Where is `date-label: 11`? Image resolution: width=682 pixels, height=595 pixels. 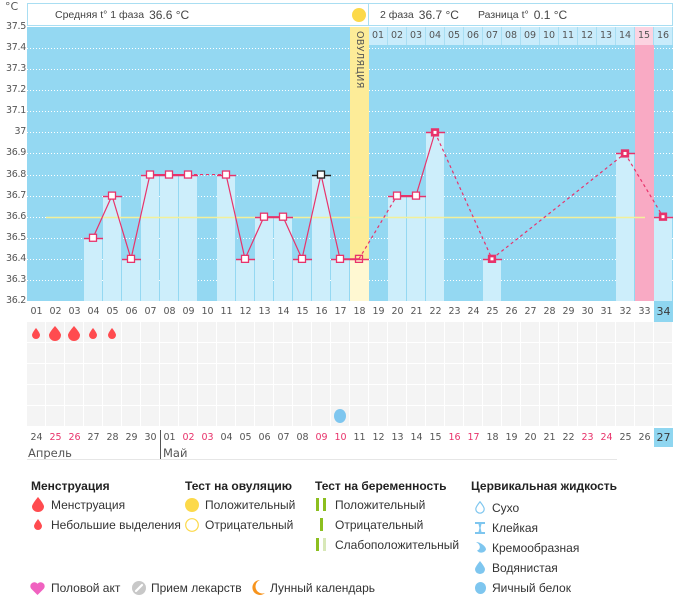 date-label: 11 is located at coordinates (359, 437).